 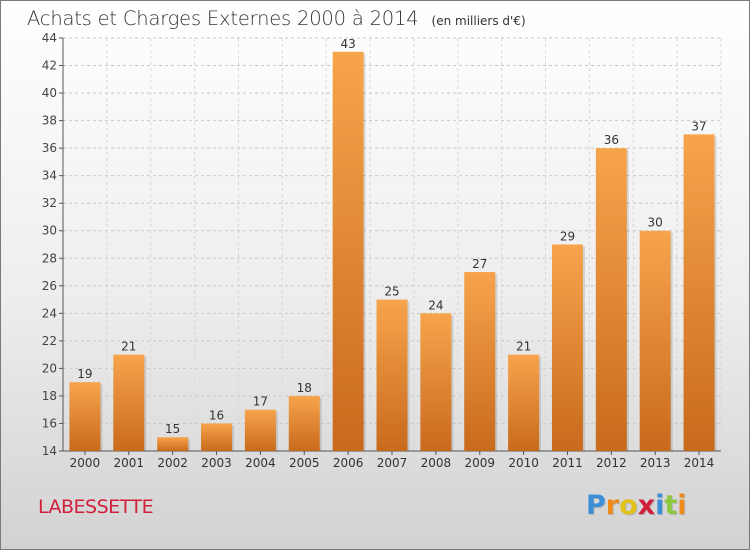 I want to click on bar-2006, so click(x=348, y=251).